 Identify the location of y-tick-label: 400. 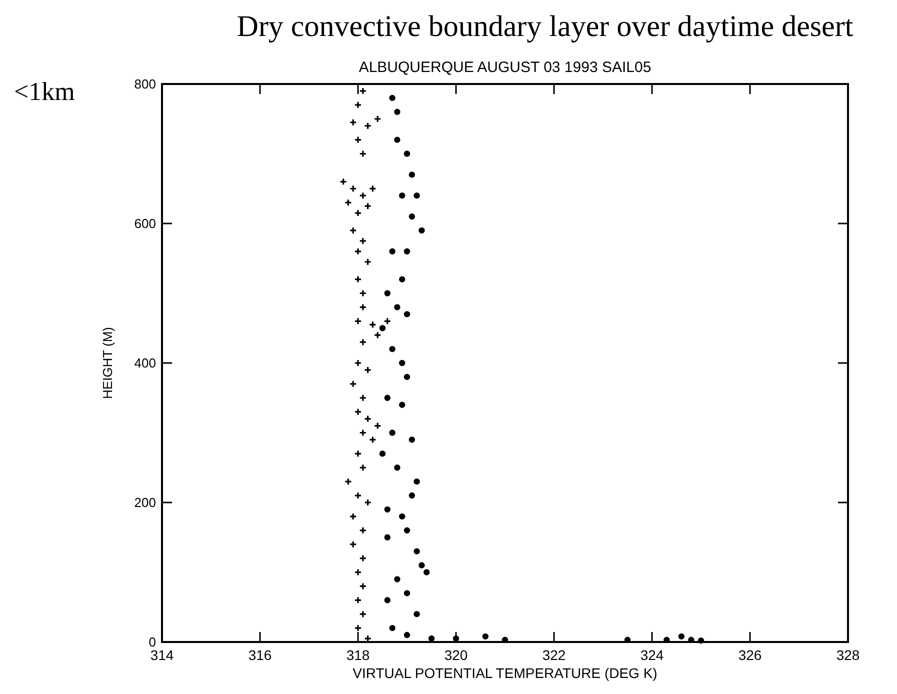
(145, 363).